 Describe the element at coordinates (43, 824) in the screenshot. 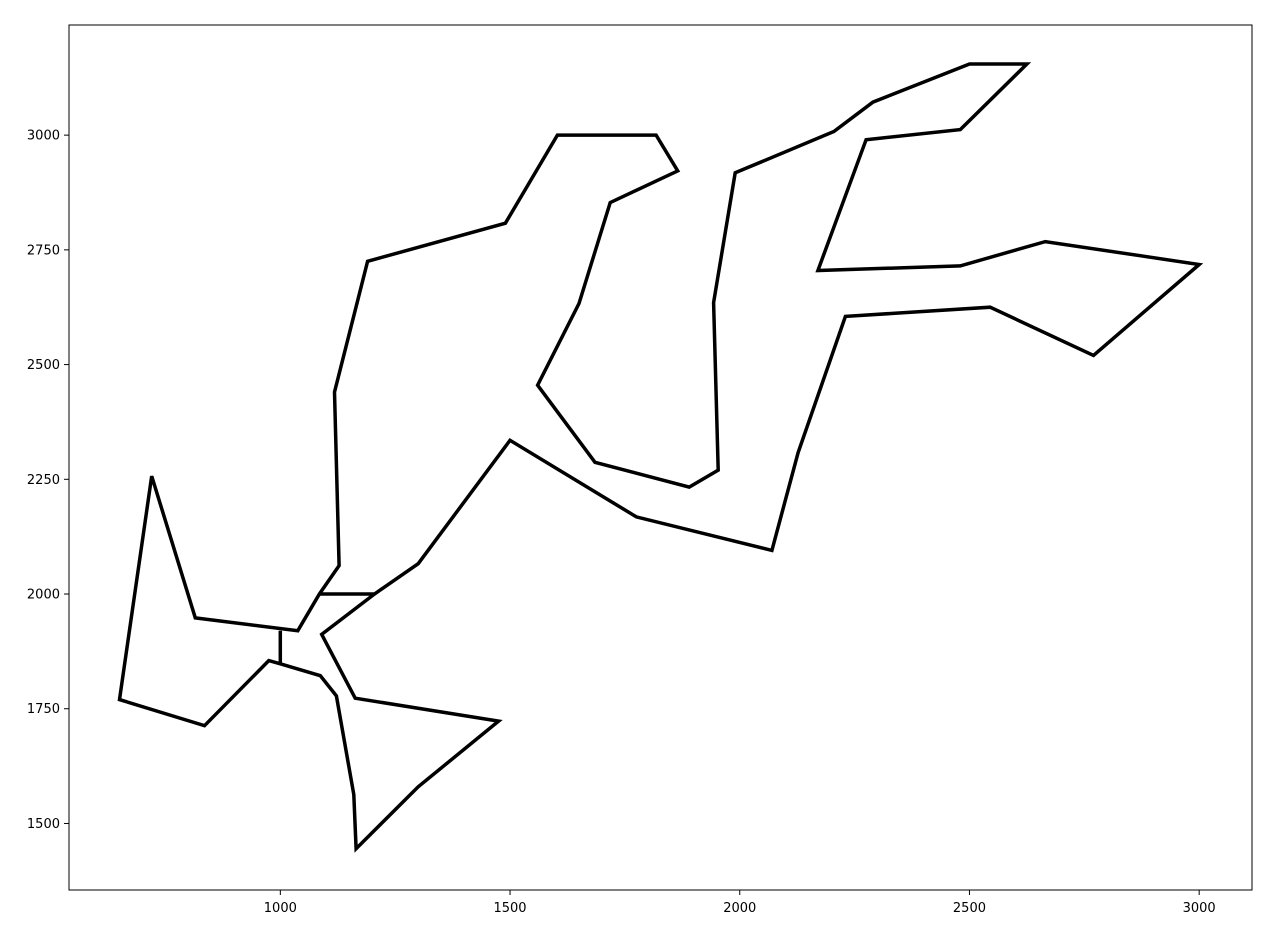

I see `y-tick-label: 1500` at that location.